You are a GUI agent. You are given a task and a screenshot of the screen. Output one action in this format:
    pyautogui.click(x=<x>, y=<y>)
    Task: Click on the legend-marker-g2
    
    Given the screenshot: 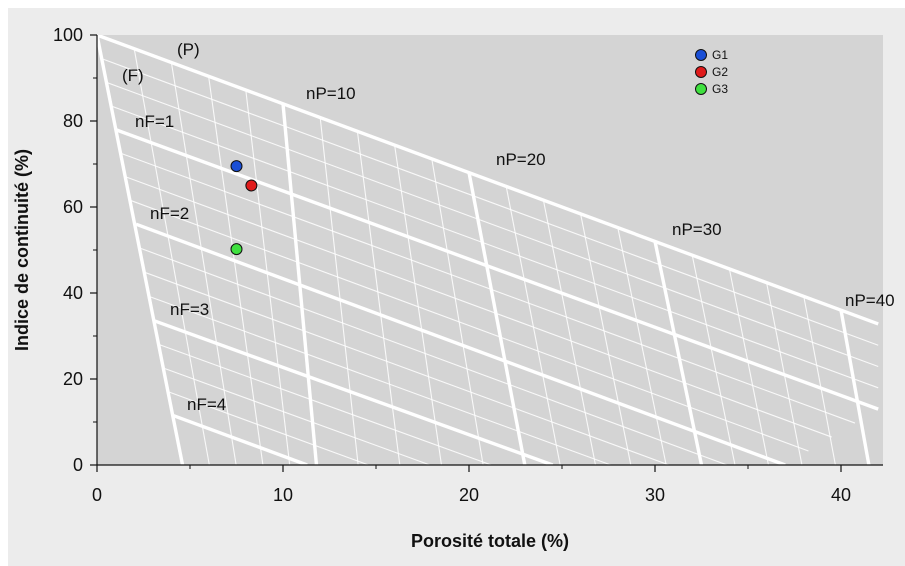 What is the action you would take?
    pyautogui.click(x=701, y=72)
    